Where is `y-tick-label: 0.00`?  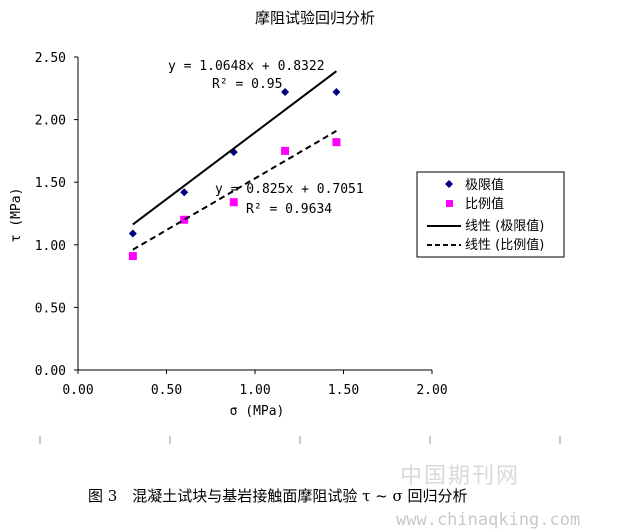
y-tick-label: 0.00 is located at coordinates (50, 371).